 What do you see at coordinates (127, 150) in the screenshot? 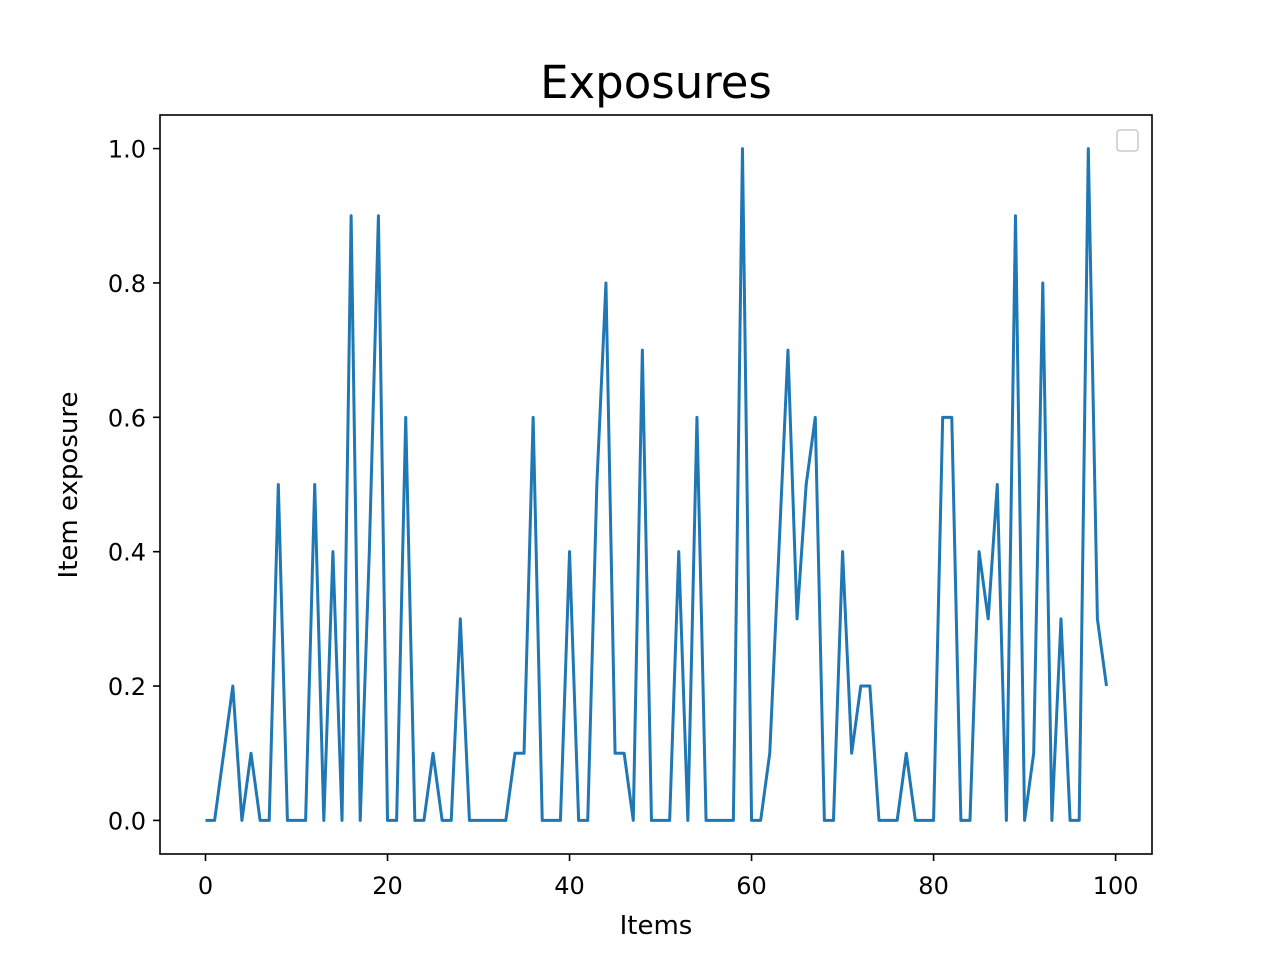
I see `y-tick-label: 1.0` at bounding box center [127, 150].